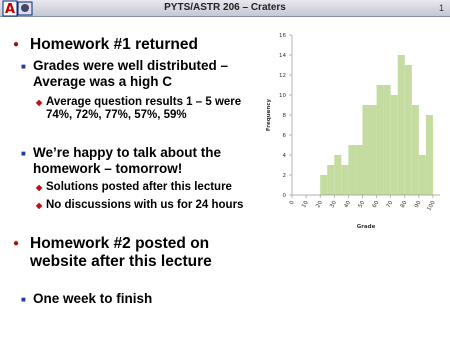 The width and height of the screenshot is (450, 338). What do you see at coordinates (282, 96) in the screenshot?
I see `y-tick-label: 10` at bounding box center [282, 96].